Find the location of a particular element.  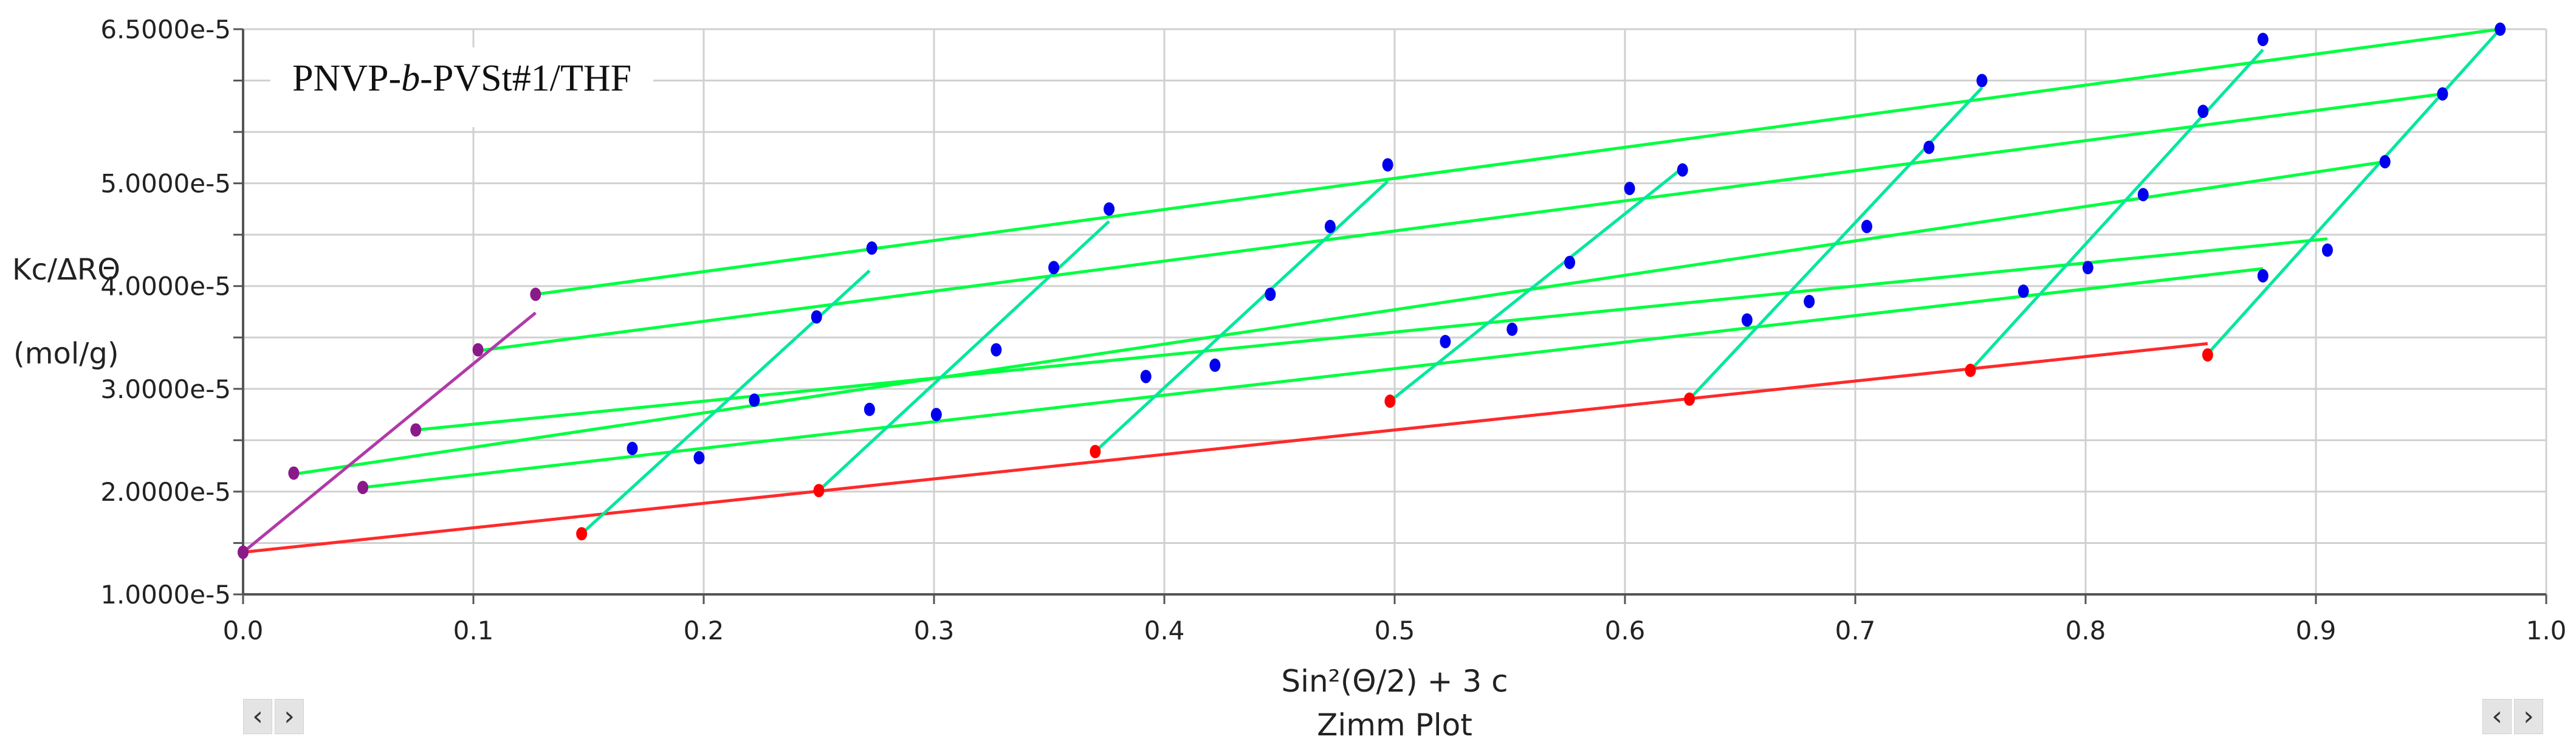

x-tick-label: 0.9 is located at coordinates (2316, 630).